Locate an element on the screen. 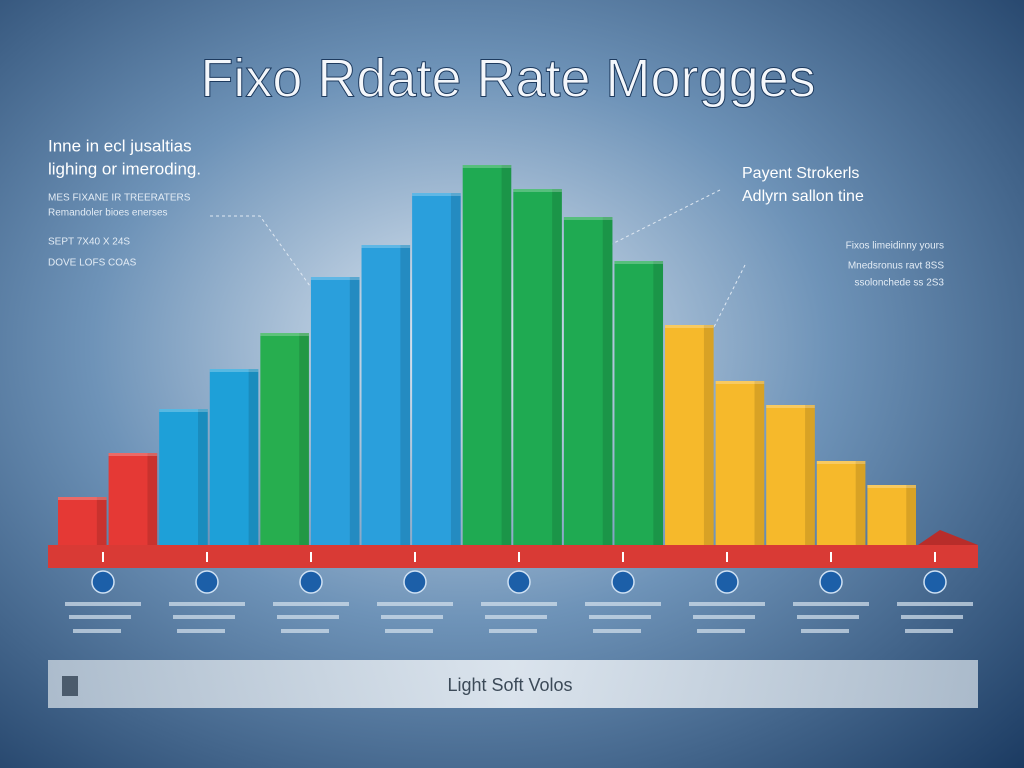 This screenshot has width=1024, height=768. chart-title: Fixo Rdate Rate Morgges is located at coordinates (507, 78).